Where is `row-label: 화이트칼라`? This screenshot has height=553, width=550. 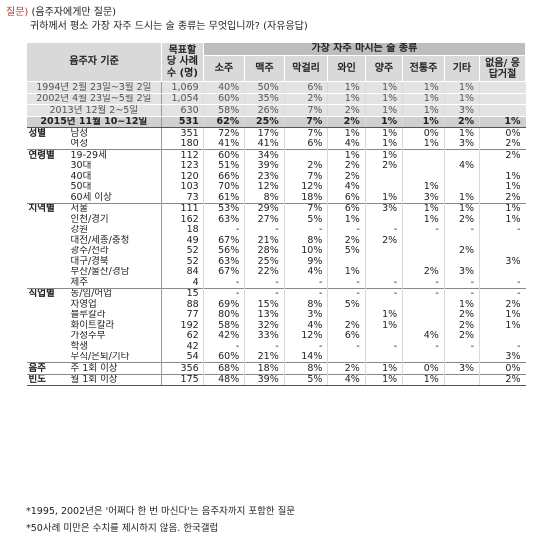
row-label: 화이트칼라 is located at coordinates (94, 325).